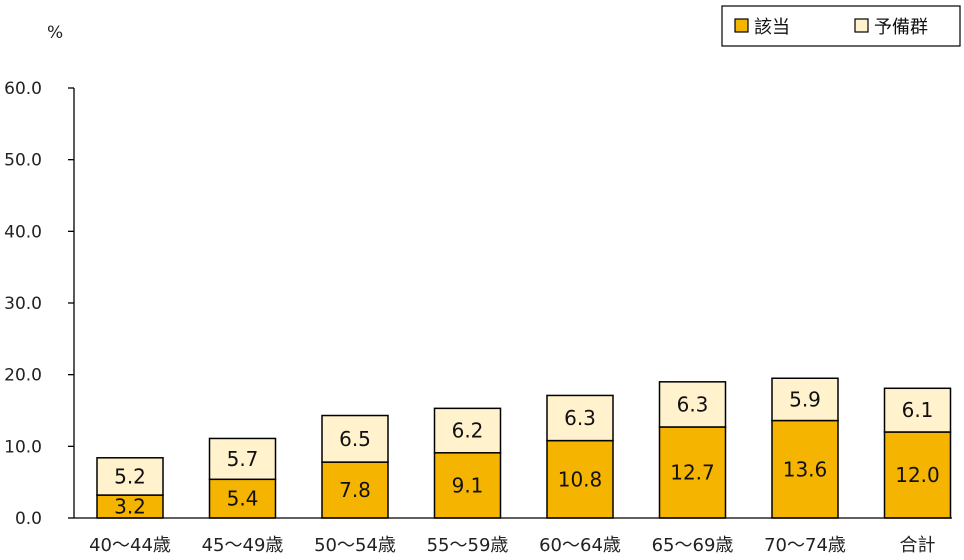 Image resolution: width=964 pixels, height=560 pixels. What do you see at coordinates (693, 545) in the screenshot?
I see `x-category-label: 65～69歳` at bounding box center [693, 545].